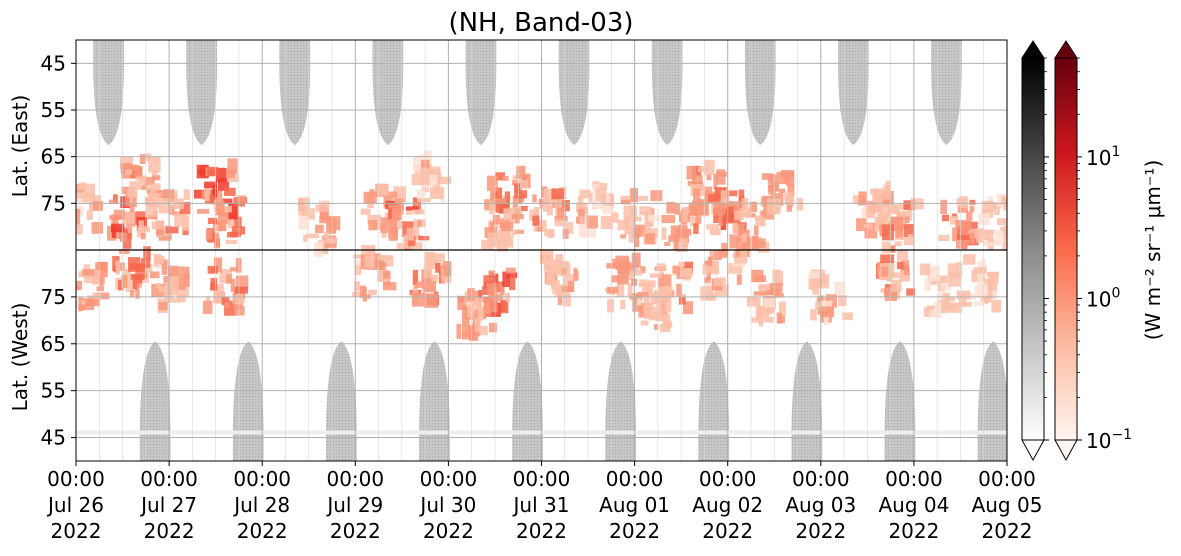 The width and height of the screenshot is (1181, 556). What do you see at coordinates (76, 479) in the screenshot?
I see `x-tick-time: 00:00` at bounding box center [76, 479].